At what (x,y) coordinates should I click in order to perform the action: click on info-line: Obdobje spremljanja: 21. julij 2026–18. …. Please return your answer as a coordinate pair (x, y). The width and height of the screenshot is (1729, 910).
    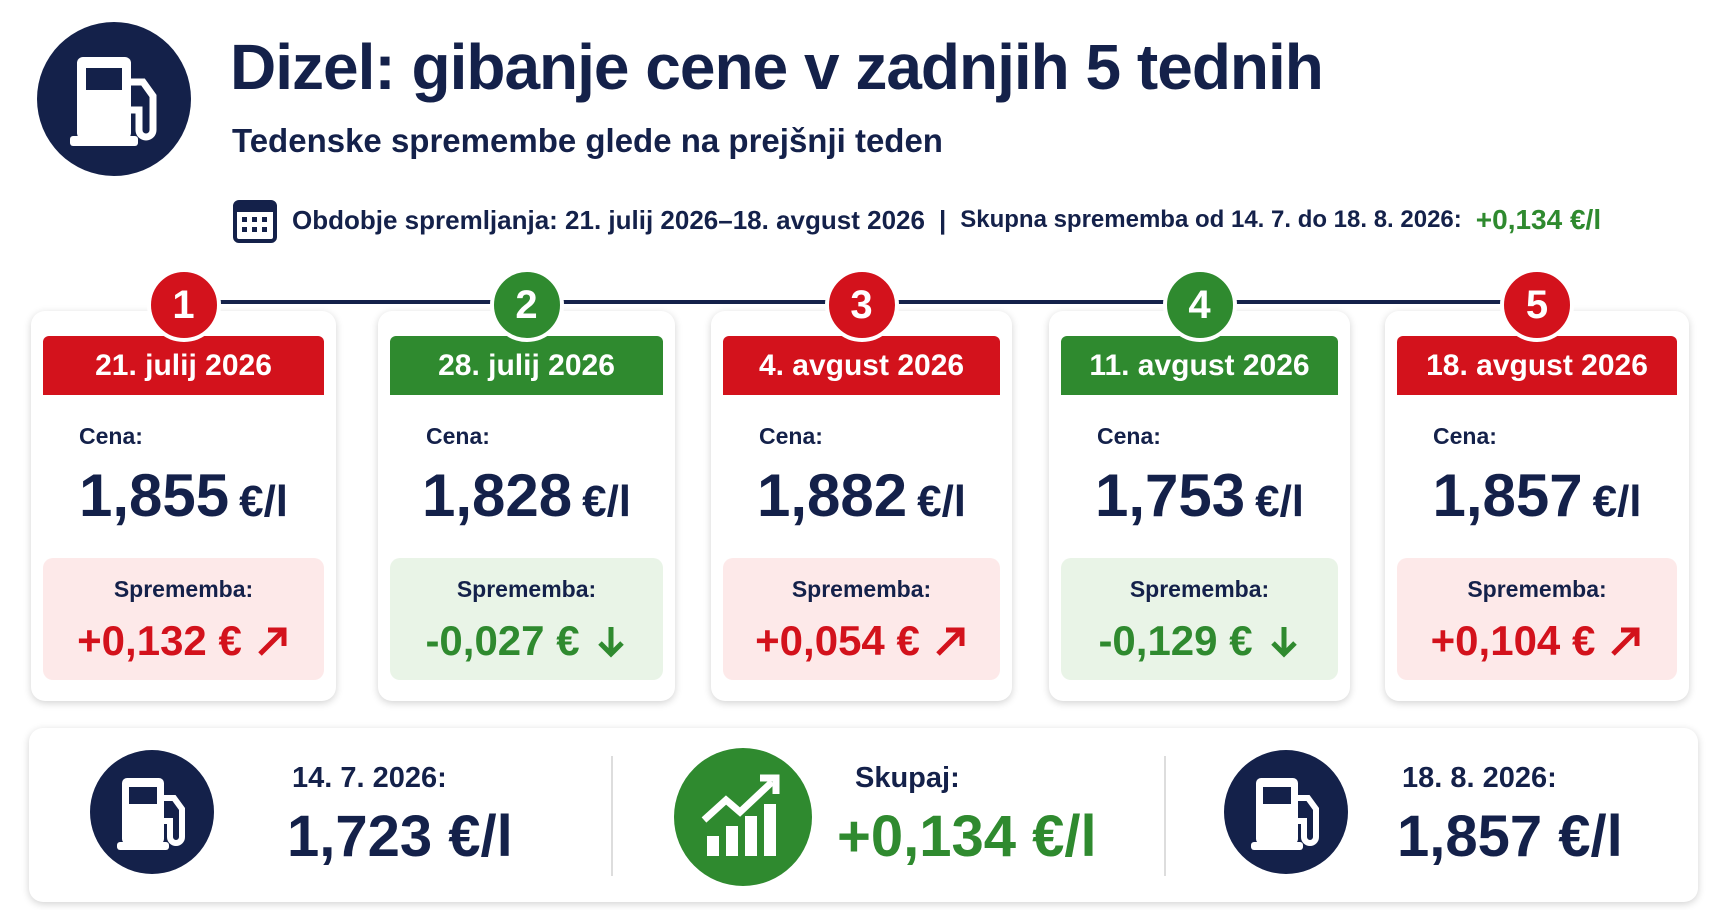
    Looking at the image, I should click on (916, 220).